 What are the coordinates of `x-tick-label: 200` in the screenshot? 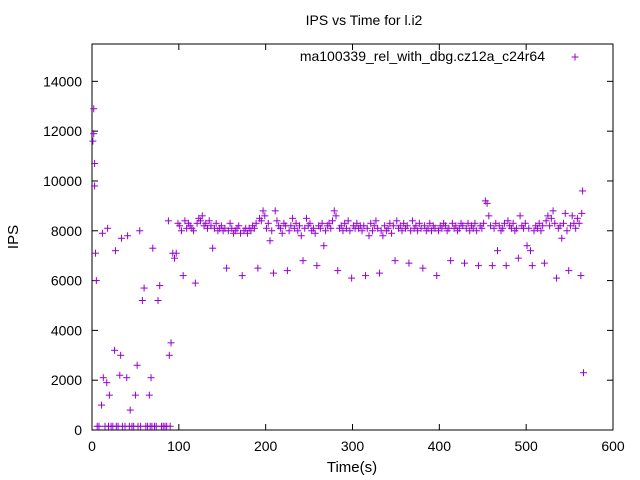 It's located at (266, 446).